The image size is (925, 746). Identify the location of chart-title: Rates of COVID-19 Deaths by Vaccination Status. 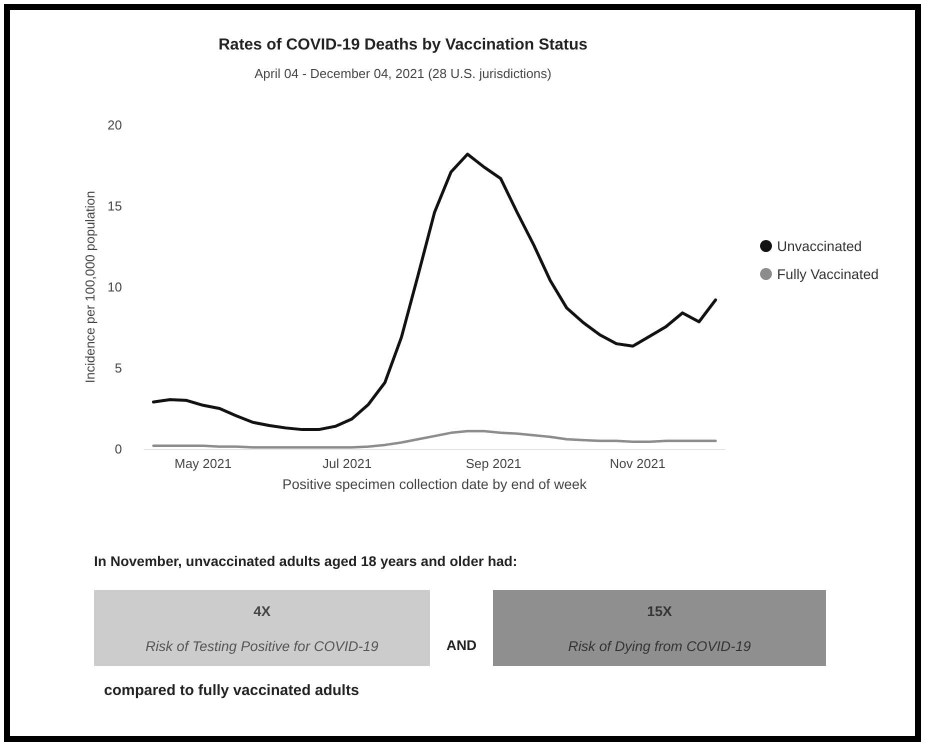
(403, 45).